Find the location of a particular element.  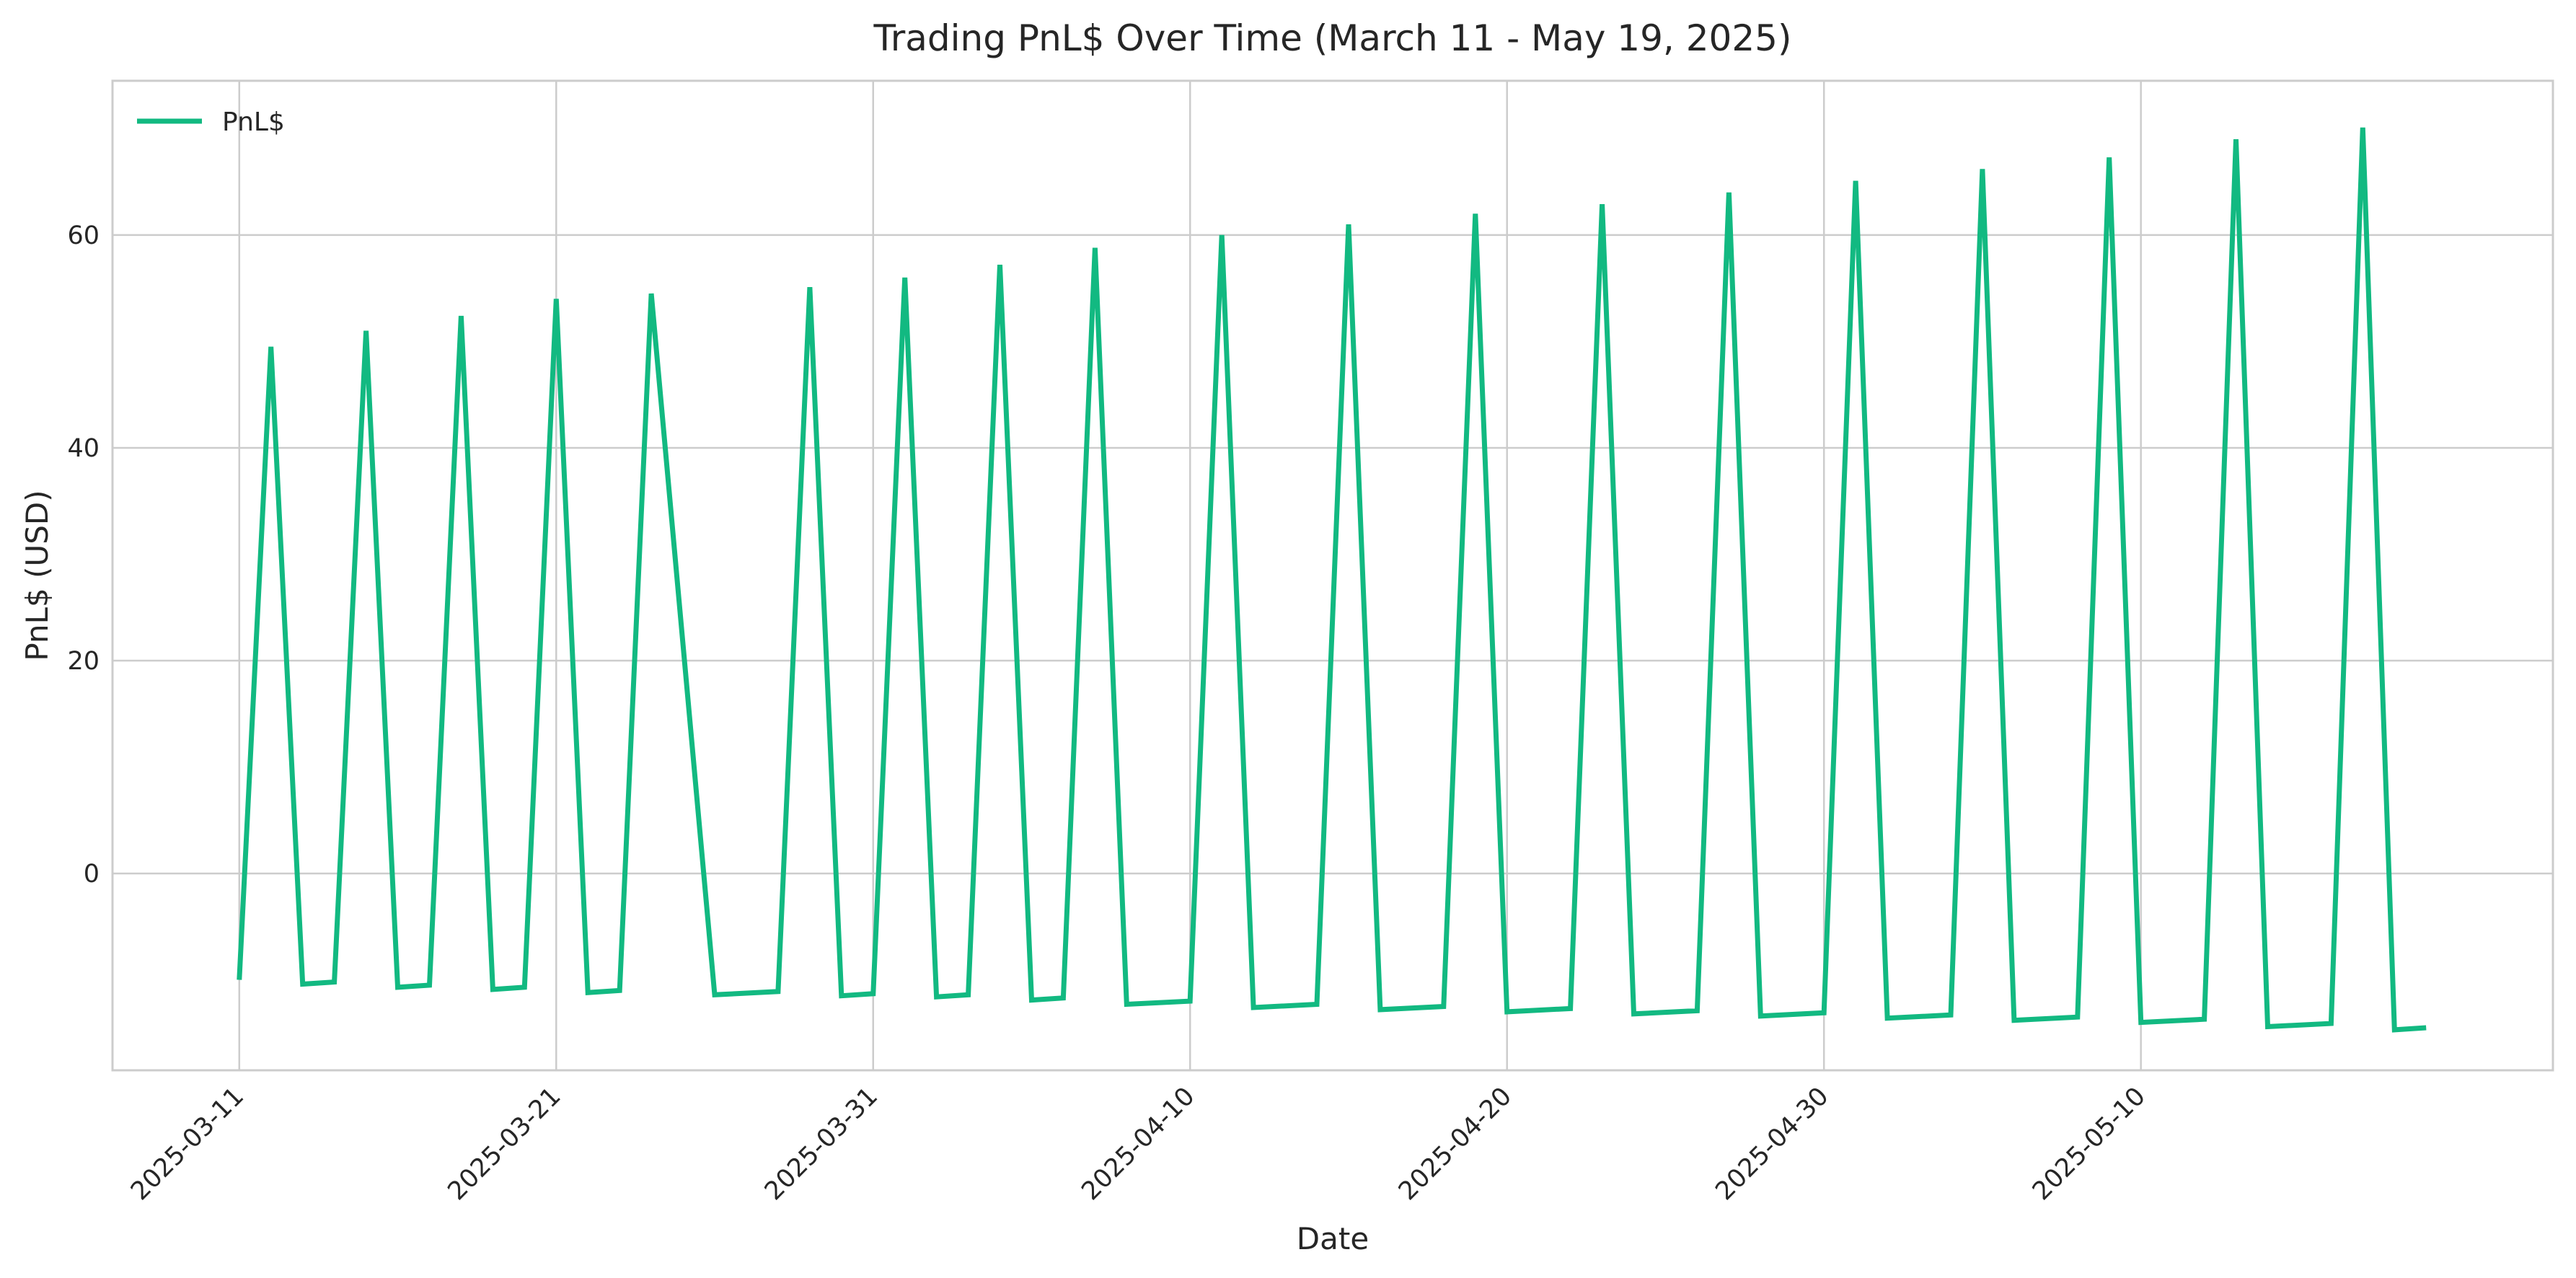

legend-label-pnl: PnL$ is located at coordinates (253, 122).